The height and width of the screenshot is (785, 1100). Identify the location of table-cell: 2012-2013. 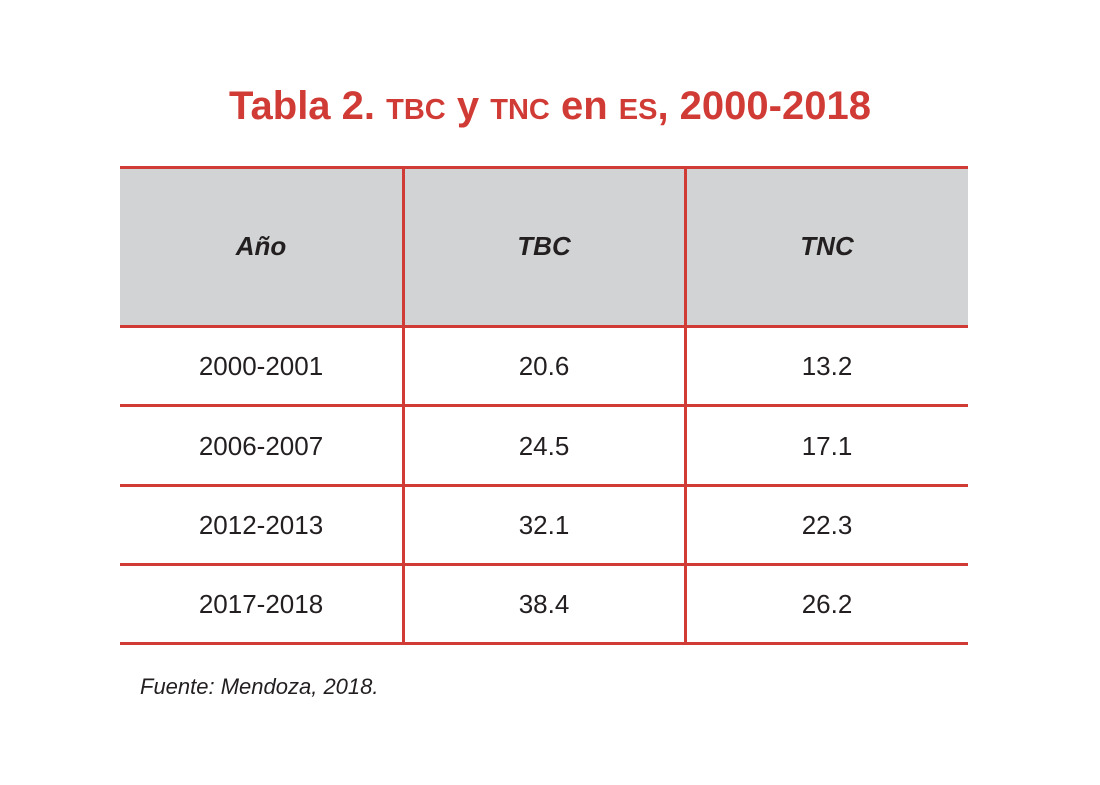
(261, 525).